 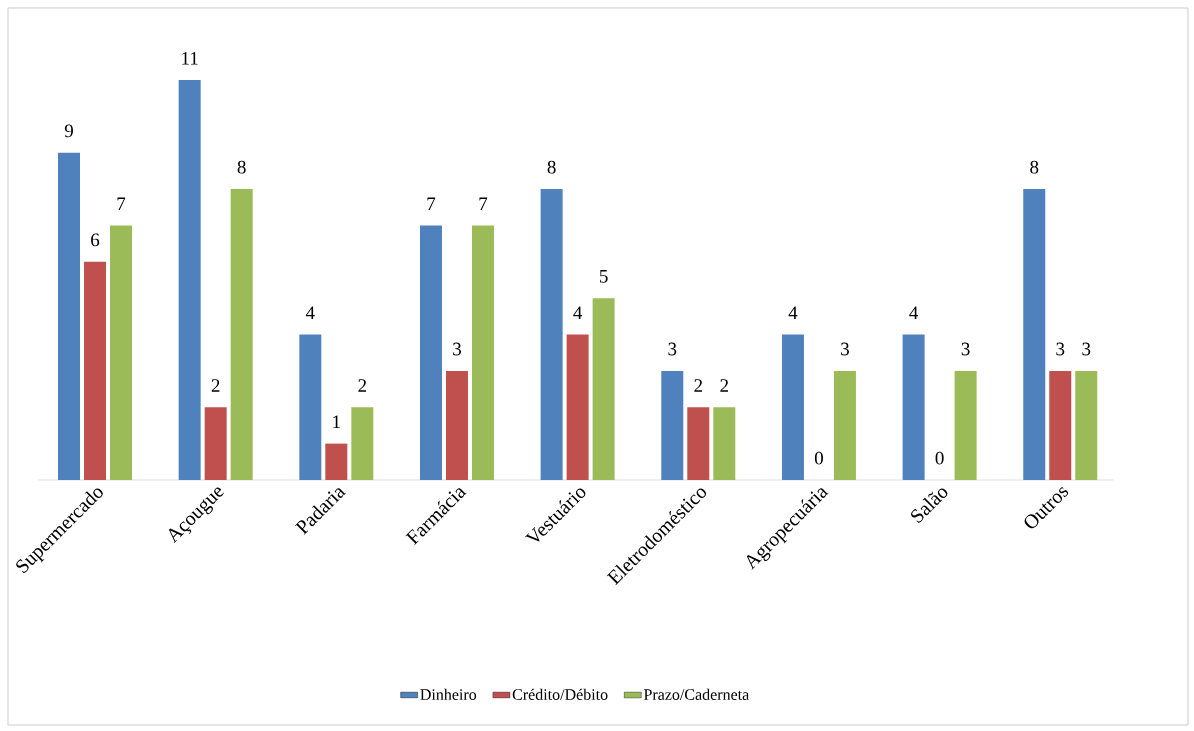 What do you see at coordinates (190, 58) in the screenshot?
I see `data-label: 11` at bounding box center [190, 58].